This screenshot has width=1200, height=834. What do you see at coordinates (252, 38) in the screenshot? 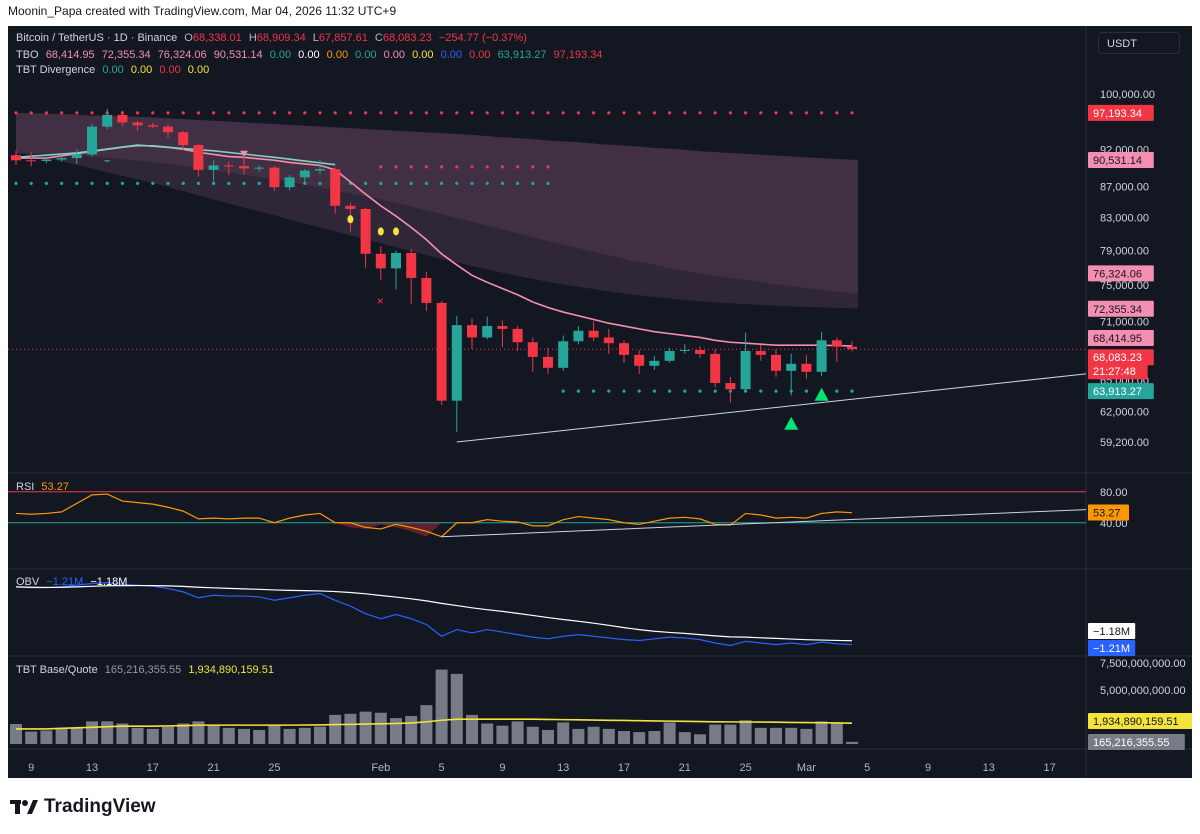
I see `high-label: H` at bounding box center [252, 38].